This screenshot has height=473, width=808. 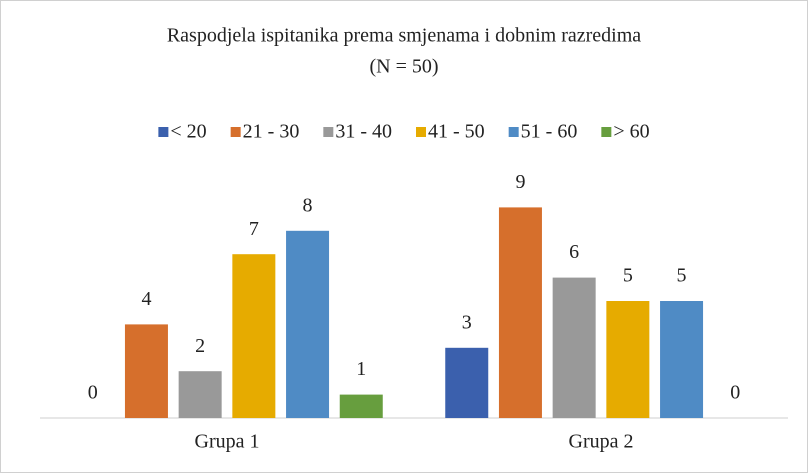 What do you see at coordinates (456, 132) in the screenshot?
I see `legend-label: 41 - 50` at bounding box center [456, 132].